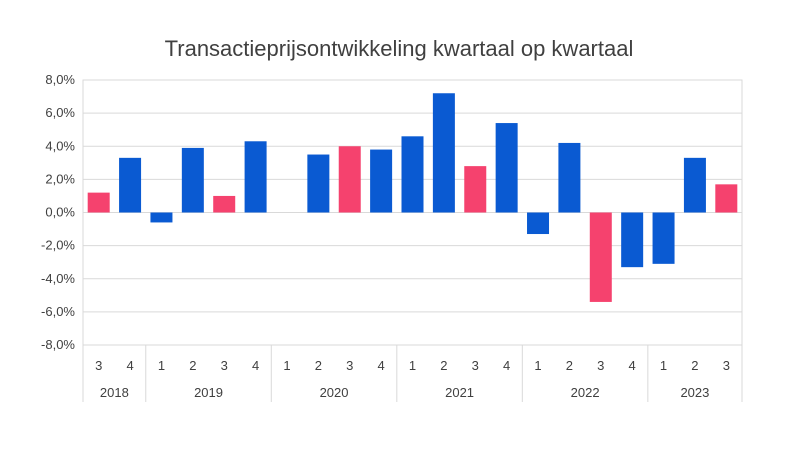  I want to click on y-tick-label: -6,0%, so click(58, 311).